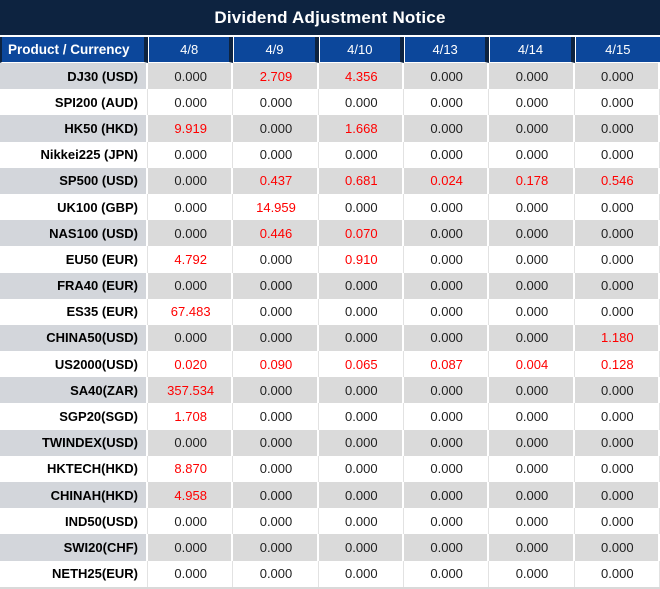 This screenshot has width=660, height=589. Describe the element at coordinates (361, 233) in the screenshot. I see `value-cell: 0.070` at that location.